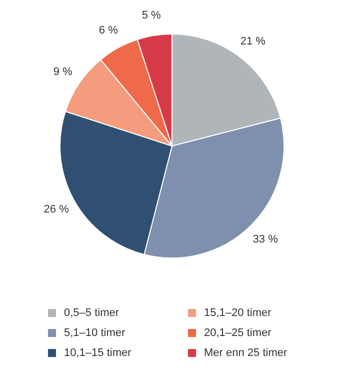  What do you see at coordinates (108, 30) in the screenshot?
I see `data-label: 6 %` at bounding box center [108, 30].